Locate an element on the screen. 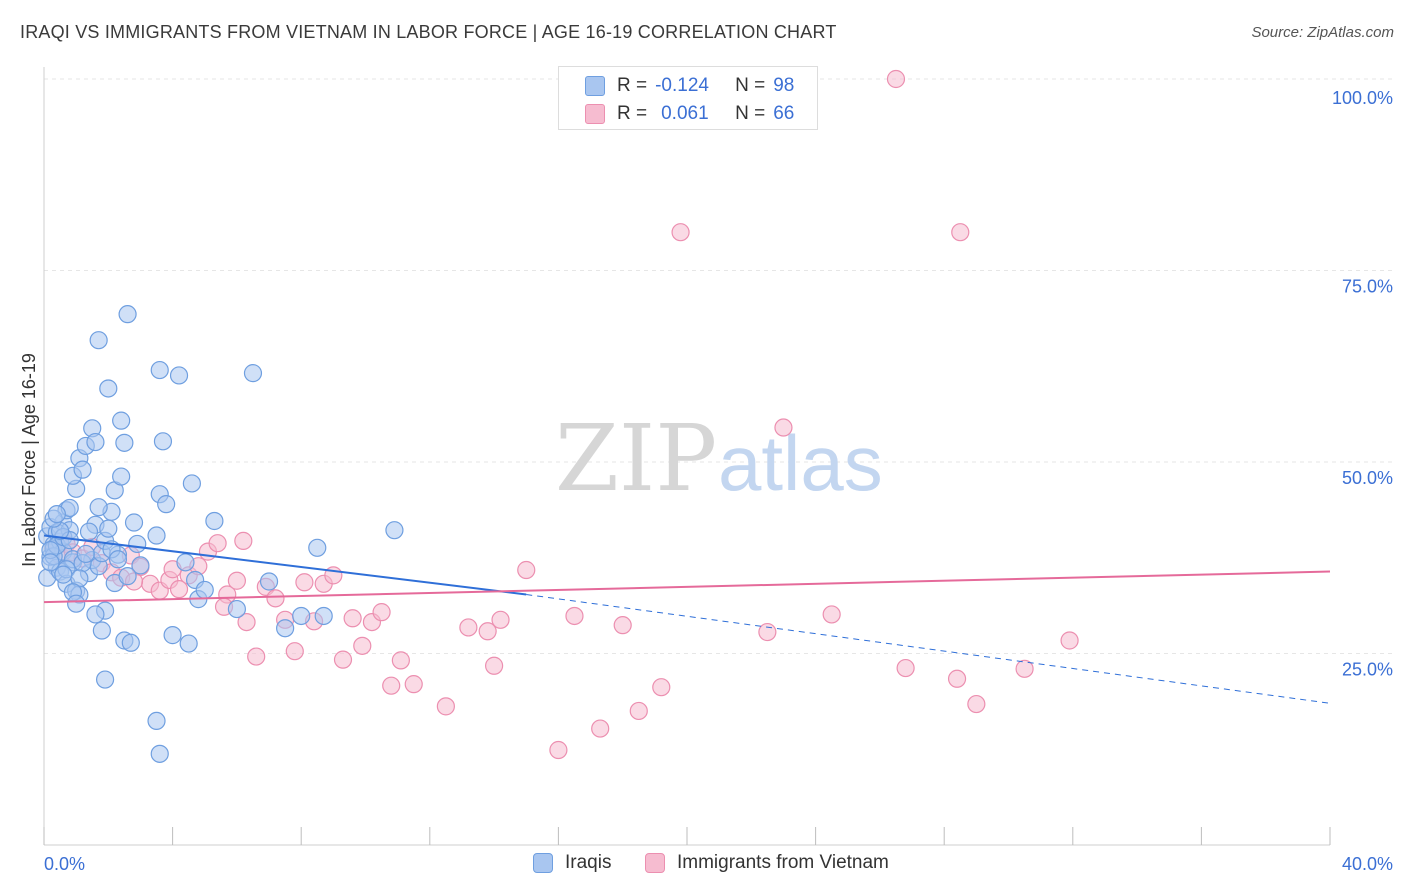  y-tick-label: 25.0% is located at coordinates (1367, 670).